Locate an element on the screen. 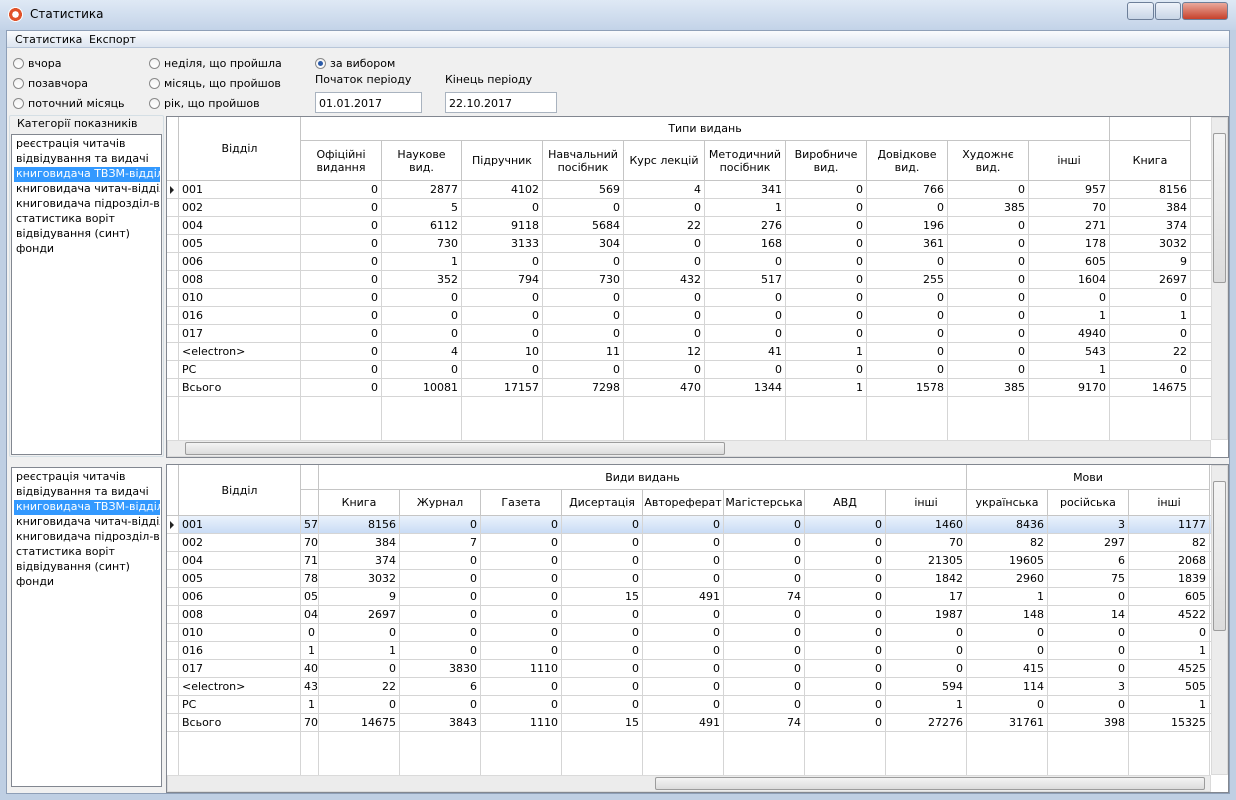  value-cell: 9118 is located at coordinates (502, 226).